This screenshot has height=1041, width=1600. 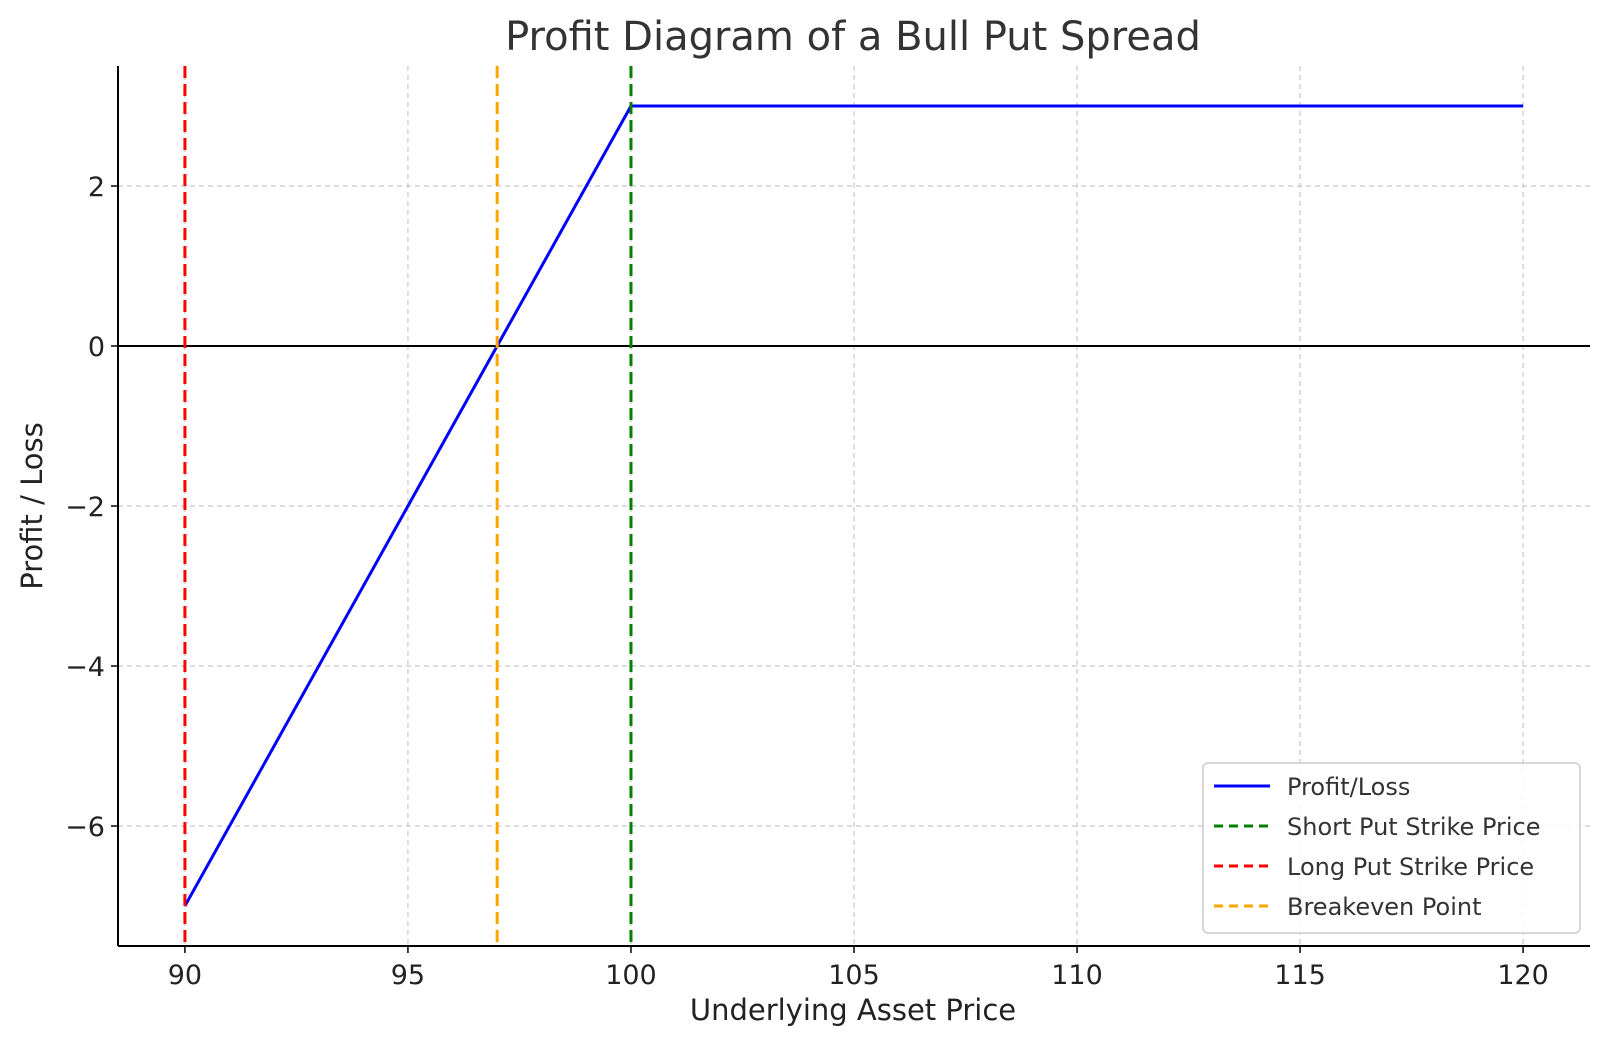 I want to click on legend-label: Short Put Strike Price, so click(x=1414, y=827).